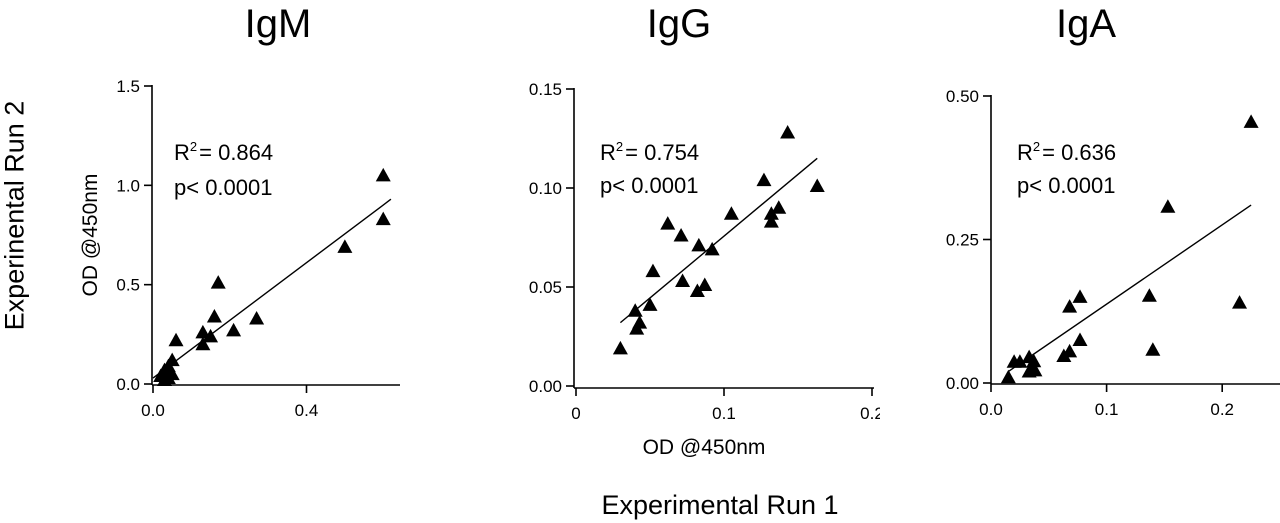 The height and width of the screenshot is (523, 1280). What do you see at coordinates (962, 240) in the screenshot?
I see `y-tick-label: 0.25` at bounding box center [962, 240].